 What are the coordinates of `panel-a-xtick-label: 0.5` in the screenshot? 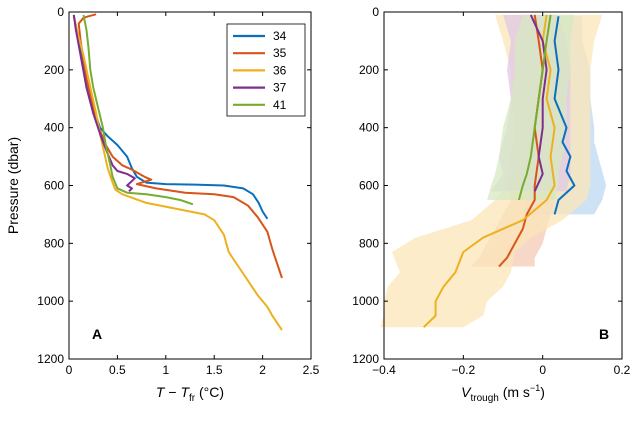 It's located at (117, 370).